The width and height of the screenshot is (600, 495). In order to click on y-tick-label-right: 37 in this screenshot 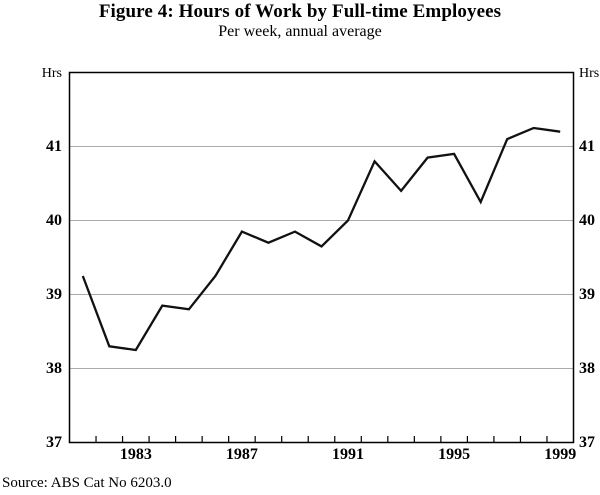, I will do `click(587, 442)`.